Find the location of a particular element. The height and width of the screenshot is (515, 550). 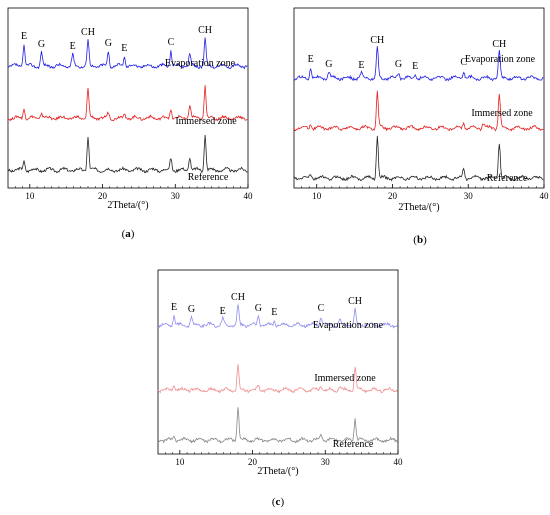

panel-caption: (a) is located at coordinates (128, 234).